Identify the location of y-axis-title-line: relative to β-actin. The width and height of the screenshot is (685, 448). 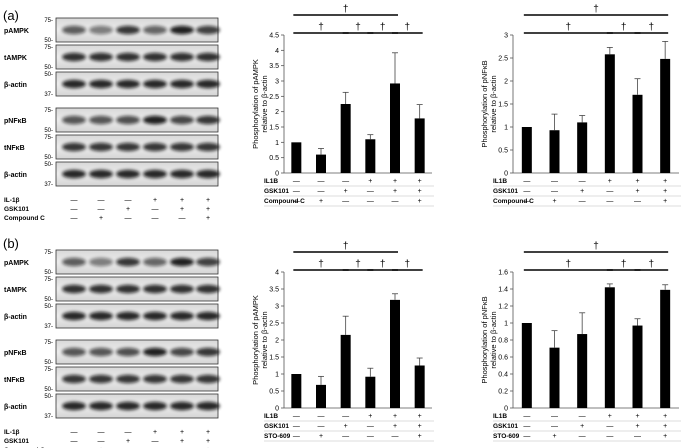
(493, 339).